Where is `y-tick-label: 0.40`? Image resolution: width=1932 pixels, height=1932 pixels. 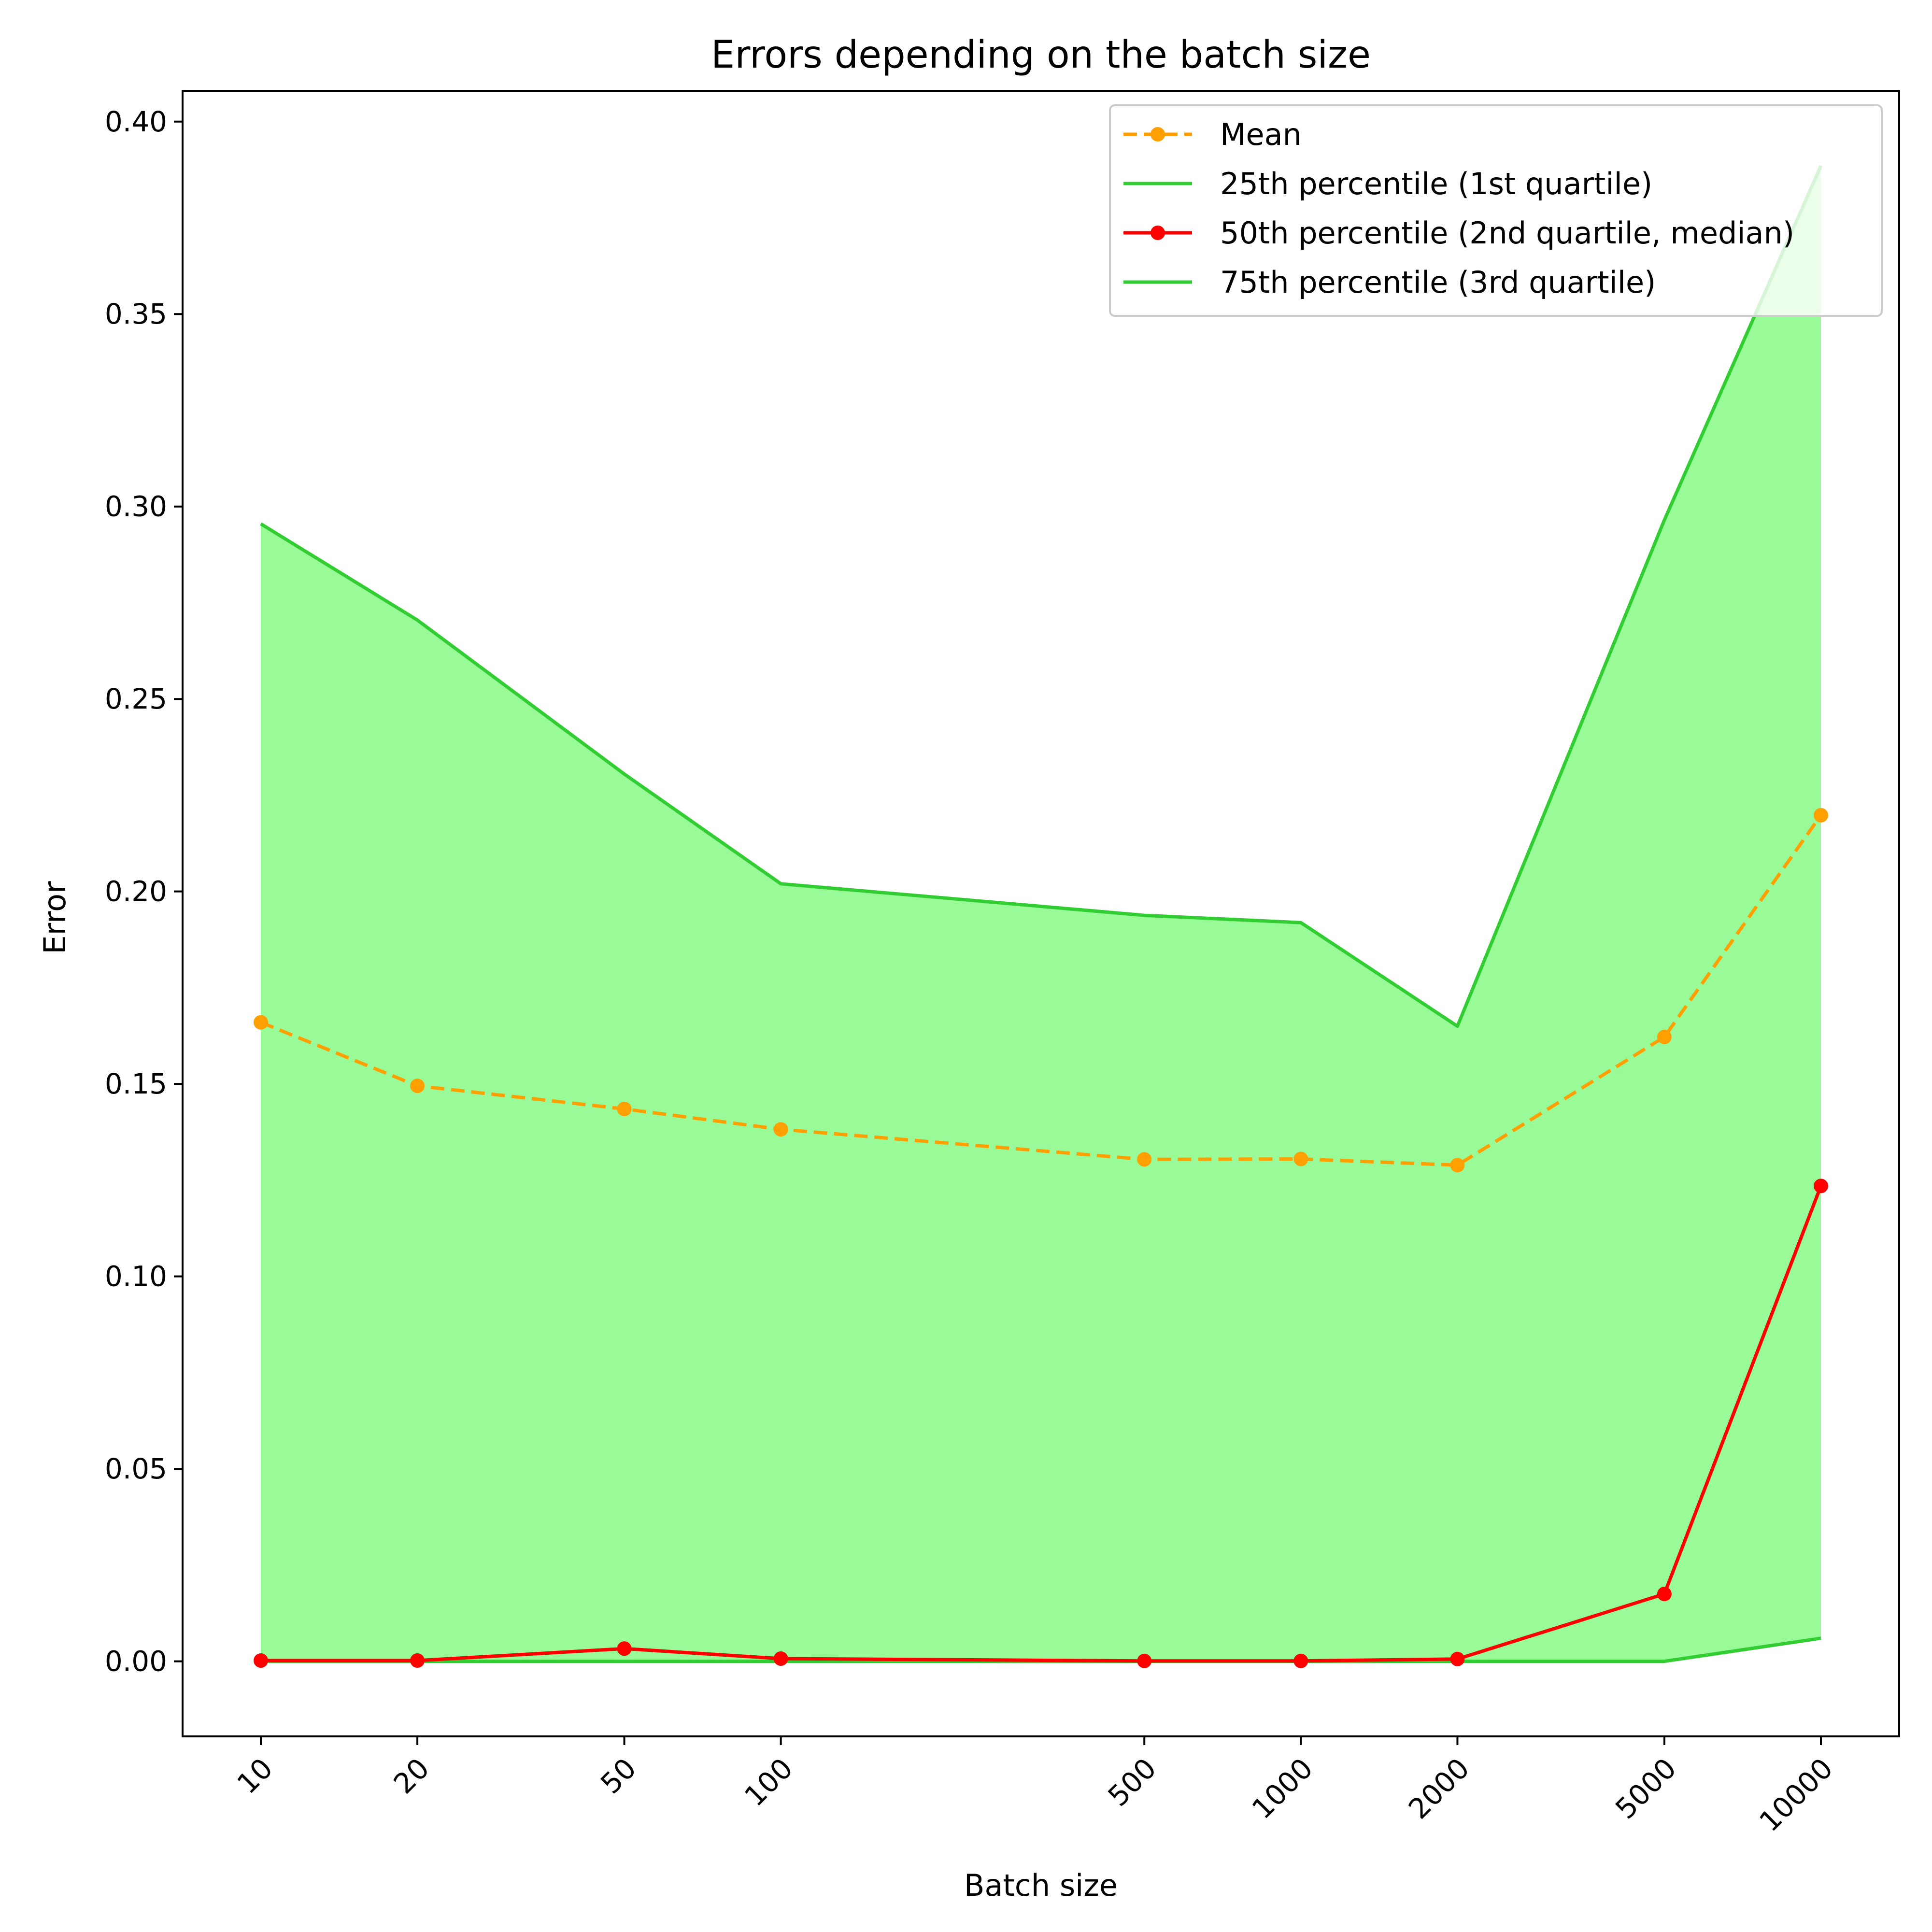 y-tick-label: 0.40 is located at coordinates (136, 121).